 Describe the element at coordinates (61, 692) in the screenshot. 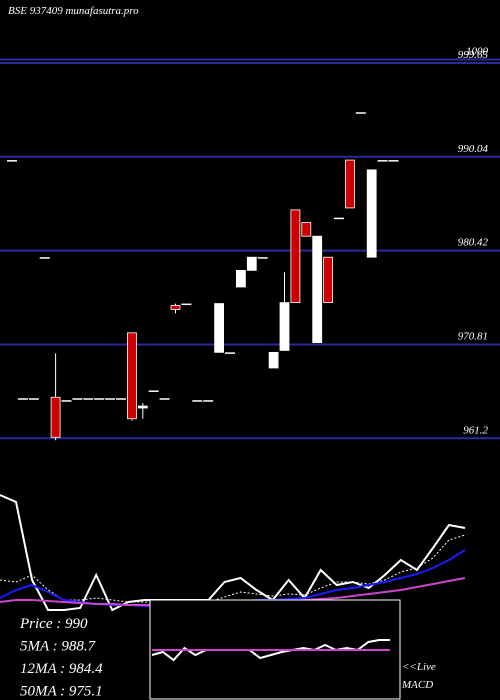

I see `indicator-label: 50MA : 975.1` at that location.